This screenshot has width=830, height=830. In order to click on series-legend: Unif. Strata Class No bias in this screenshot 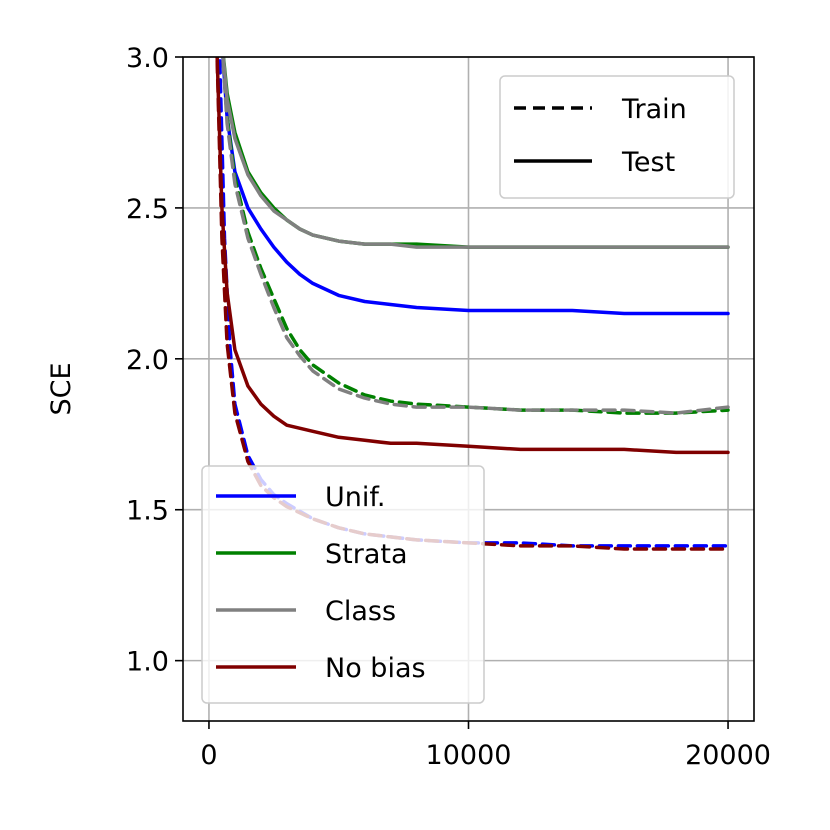, I will do `click(343, 584)`.